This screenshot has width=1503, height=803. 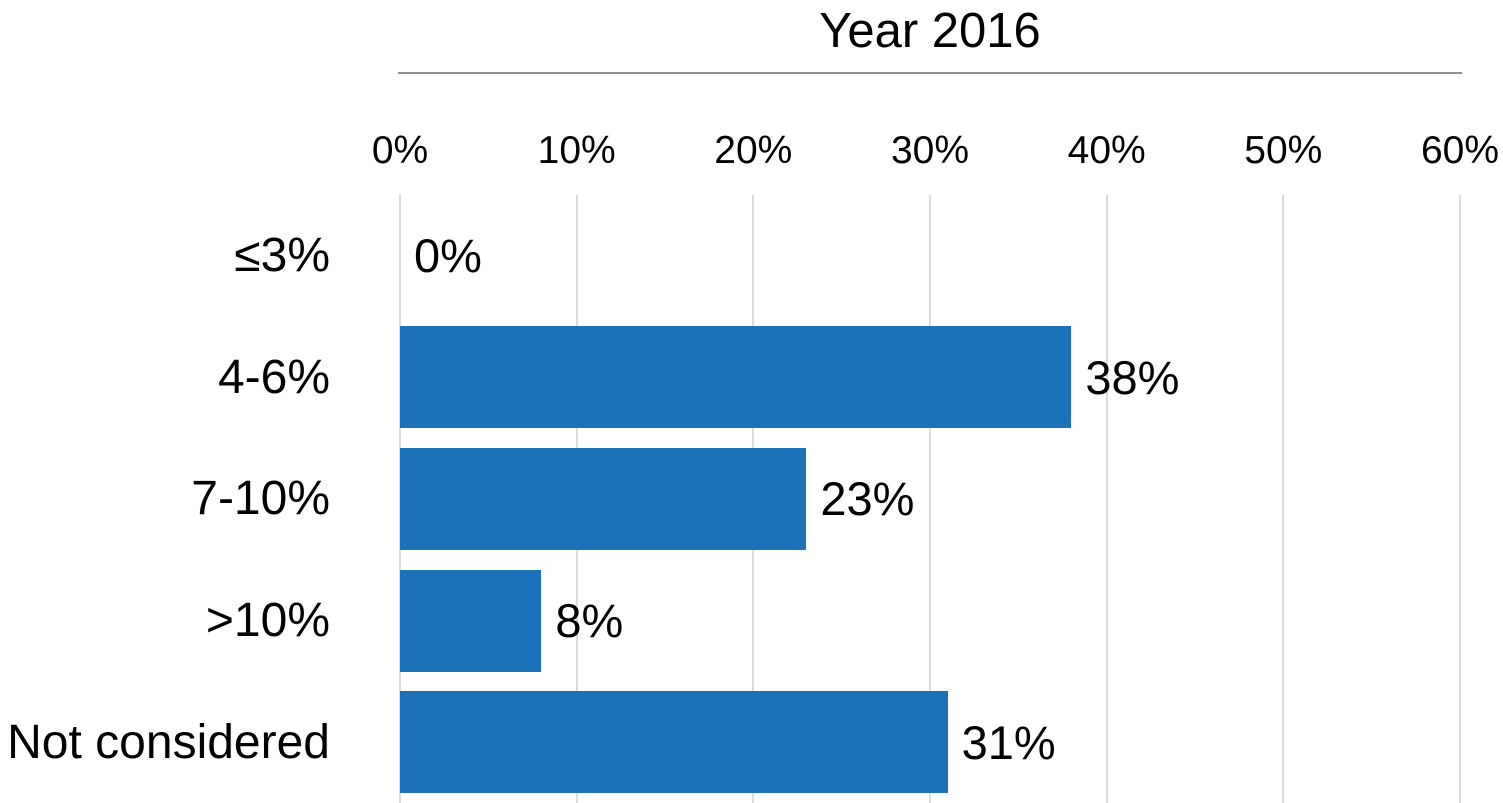 I want to click on x-tick-label: 20%, so click(x=753, y=150).